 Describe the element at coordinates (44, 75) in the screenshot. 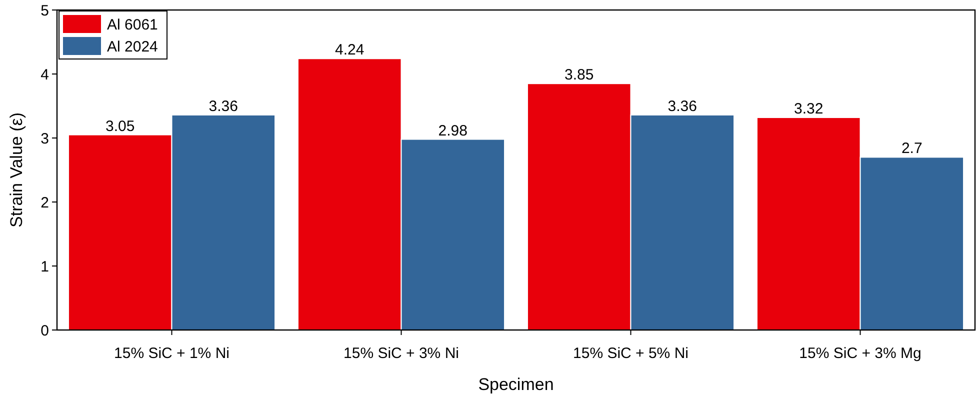

I see `y-tick-label: 4` at that location.